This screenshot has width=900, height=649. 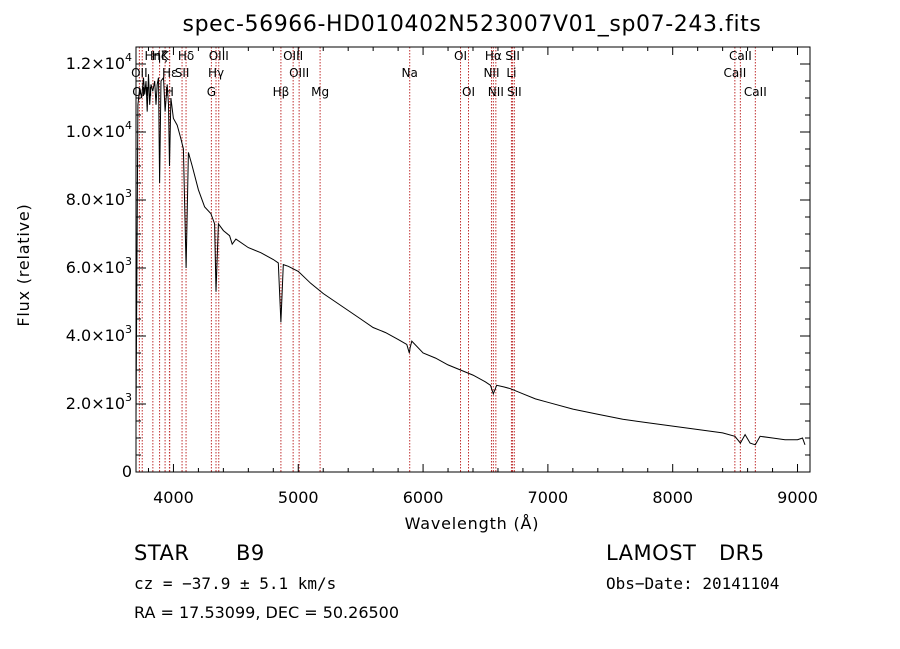 What do you see at coordinates (211, 92) in the screenshot?
I see `spectral-line-label: G` at bounding box center [211, 92].